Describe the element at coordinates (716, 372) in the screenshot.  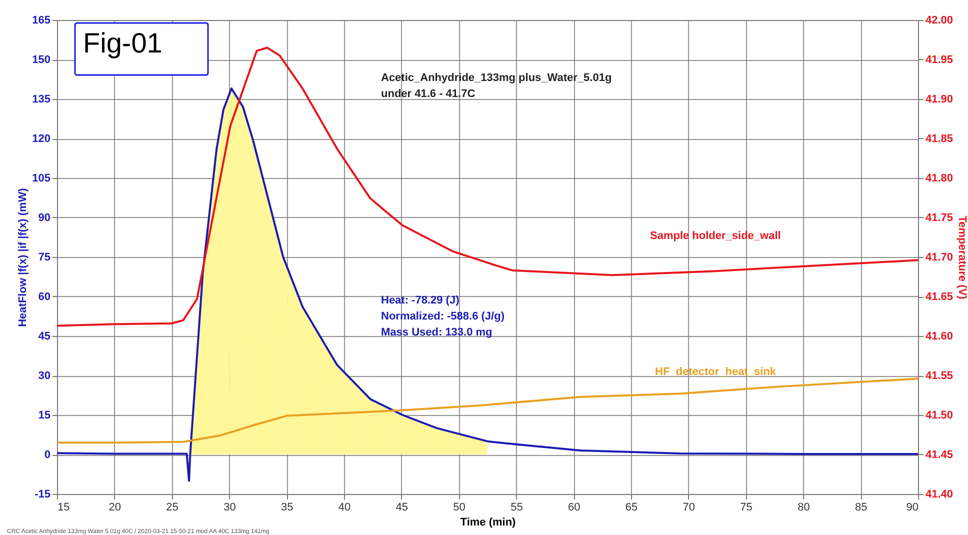
I see `series-label: HF_detector_heat_sink` at that location.